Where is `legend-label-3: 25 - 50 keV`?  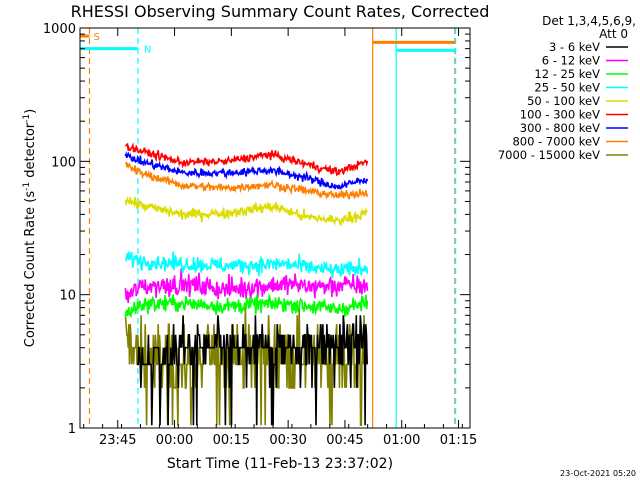 legend-label-3: 25 - 50 keV is located at coordinates (567, 88).